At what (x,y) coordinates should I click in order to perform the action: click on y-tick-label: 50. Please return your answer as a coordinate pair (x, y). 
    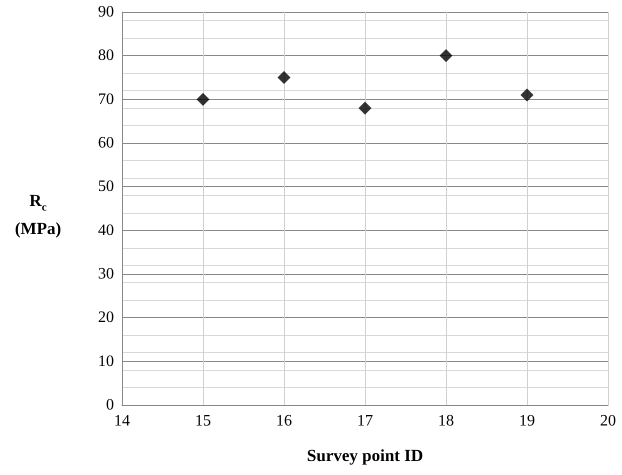
    Looking at the image, I should click on (106, 187).